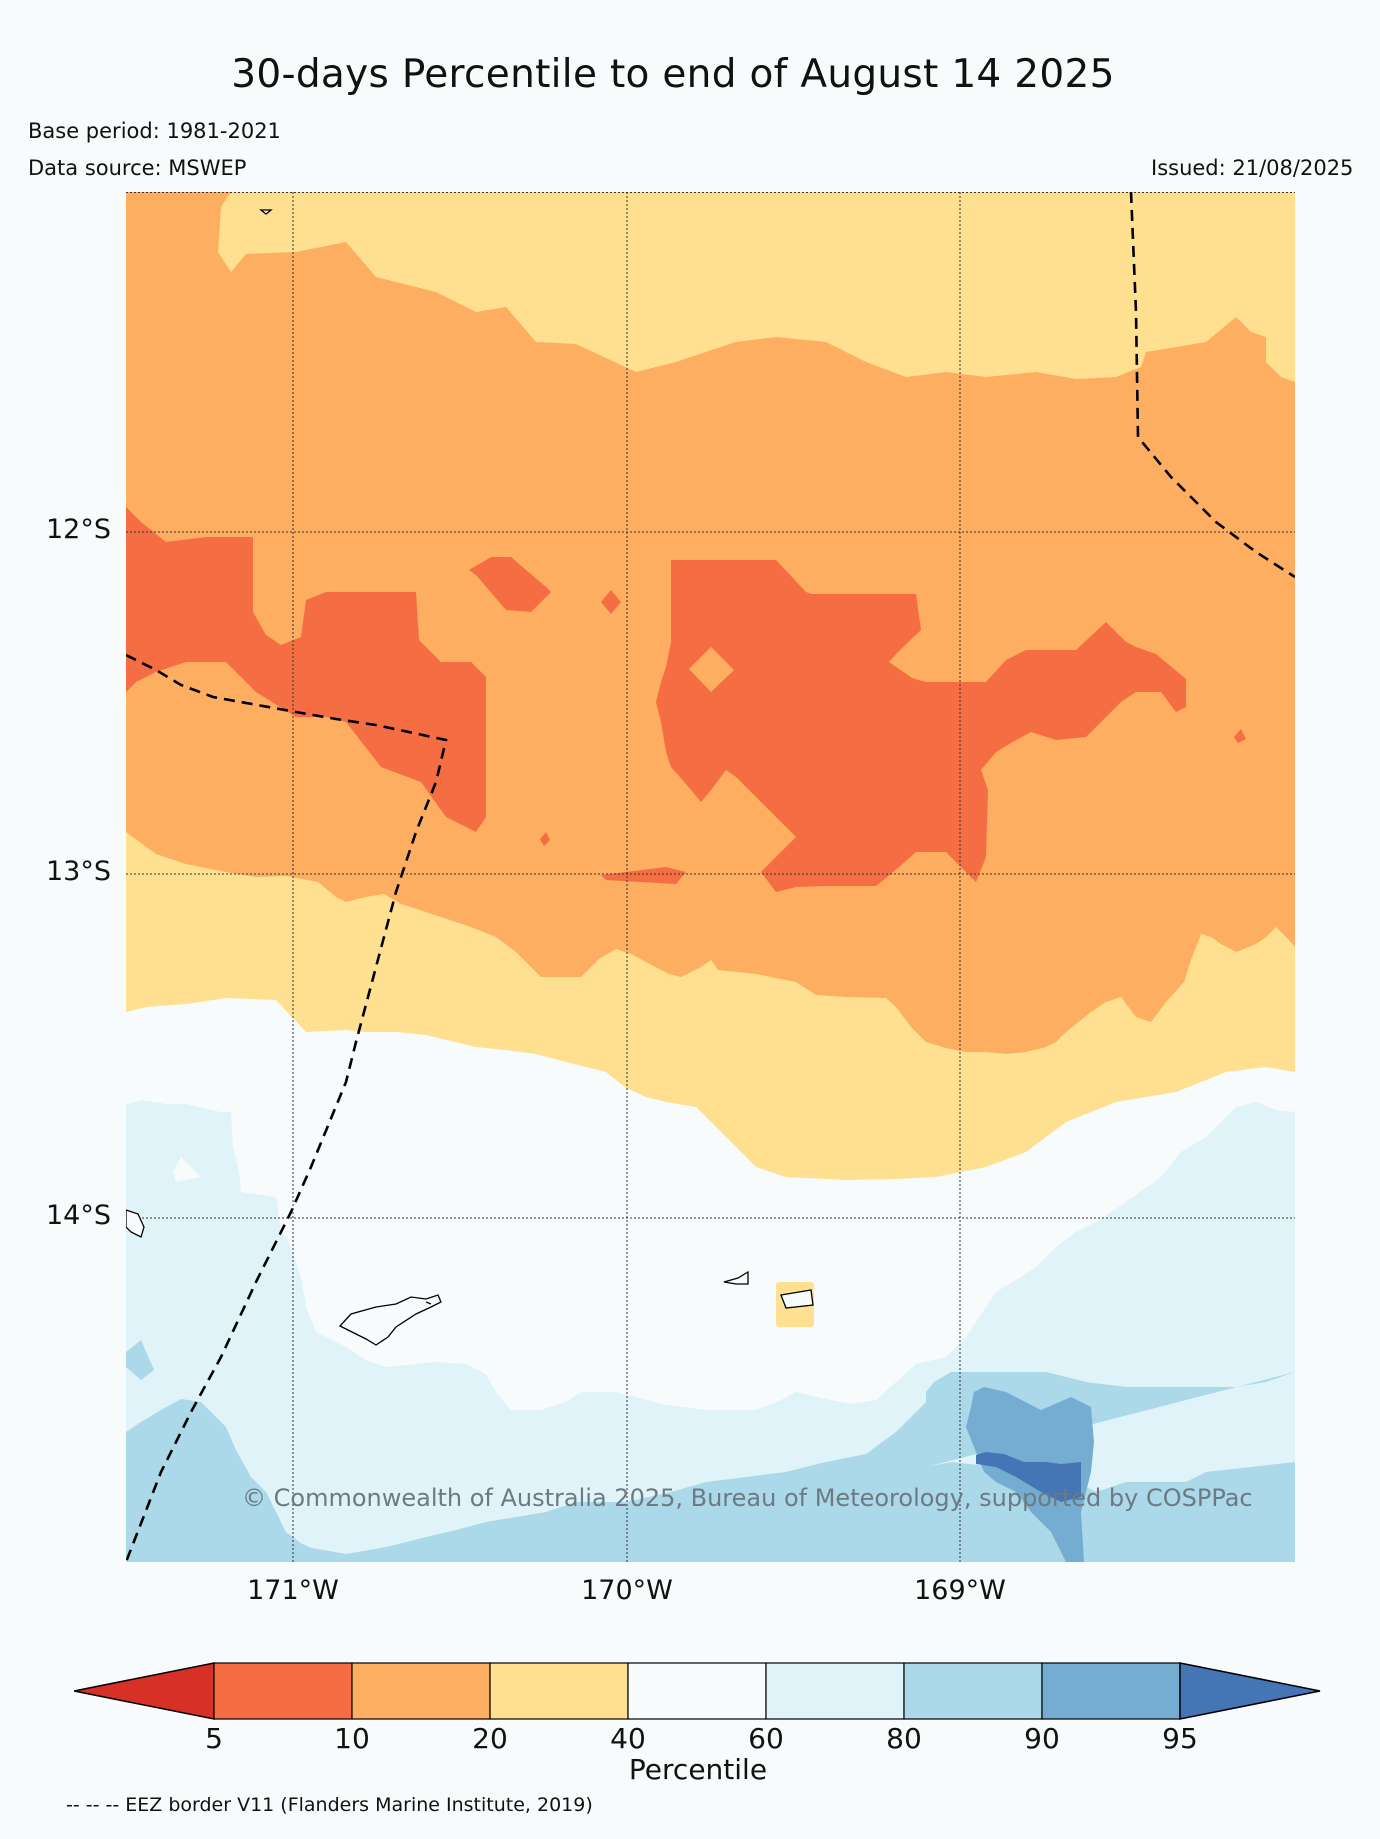 The width and height of the screenshot is (1380, 1839). I want to click on island-ofu-olosega, so click(736, 1277).